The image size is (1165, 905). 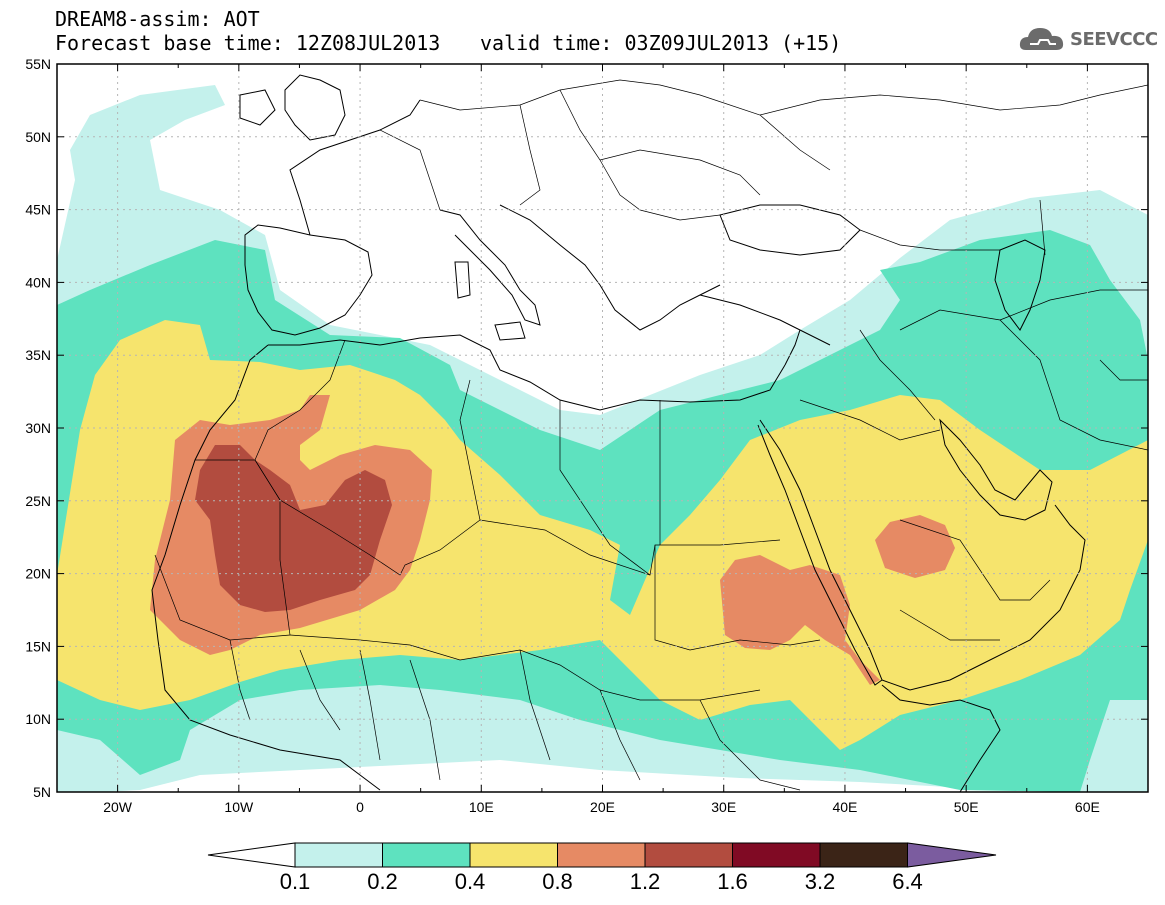 What do you see at coordinates (1114, 39) in the screenshot?
I see `logo-text: SEEVCCC` at bounding box center [1114, 39].